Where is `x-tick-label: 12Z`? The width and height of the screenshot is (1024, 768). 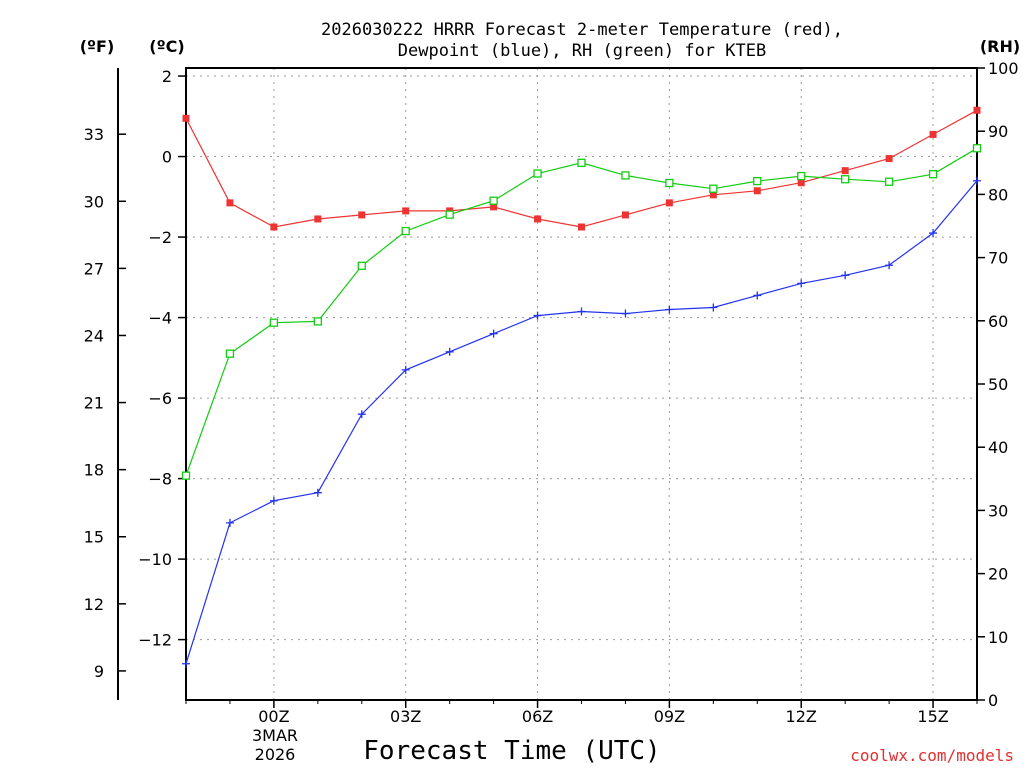
x-tick-label: 12Z is located at coordinates (801, 716).